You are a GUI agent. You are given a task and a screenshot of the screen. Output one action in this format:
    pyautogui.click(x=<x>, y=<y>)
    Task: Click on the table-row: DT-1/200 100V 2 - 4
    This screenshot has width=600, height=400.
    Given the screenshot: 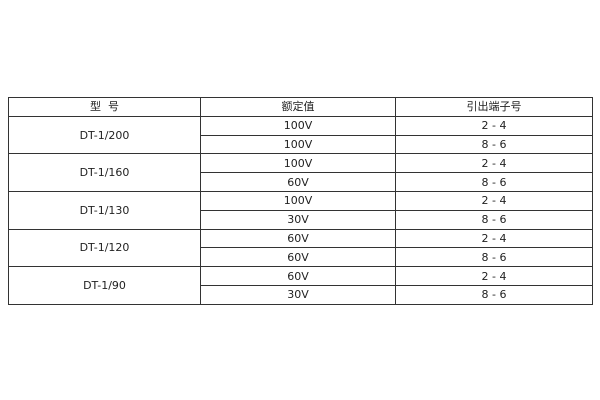 What is the action you would take?
    pyautogui.click(x=300, y=135)
    